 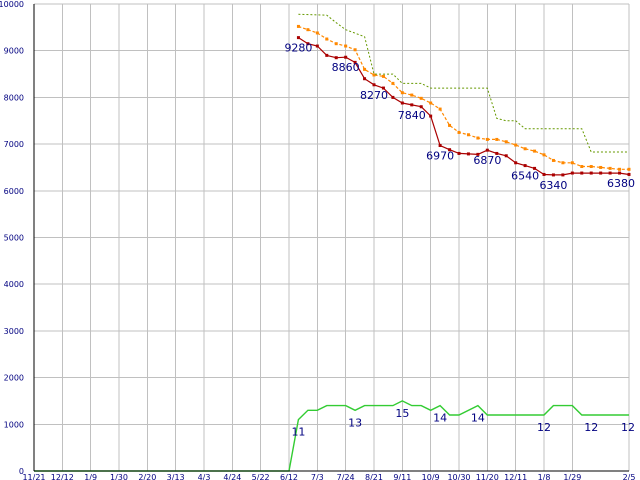 What do you see at coordinates (33, 476) in the screenshot?
I see `x-tick-label: 11/21` at bounding box center [33, 476].